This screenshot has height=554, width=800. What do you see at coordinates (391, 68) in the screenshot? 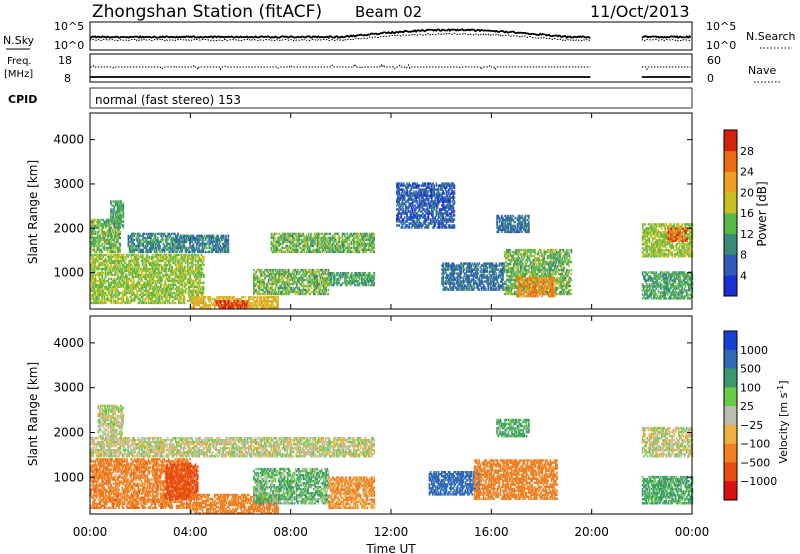
I see `freq-panel-frame` at bounding box center [391, 68].